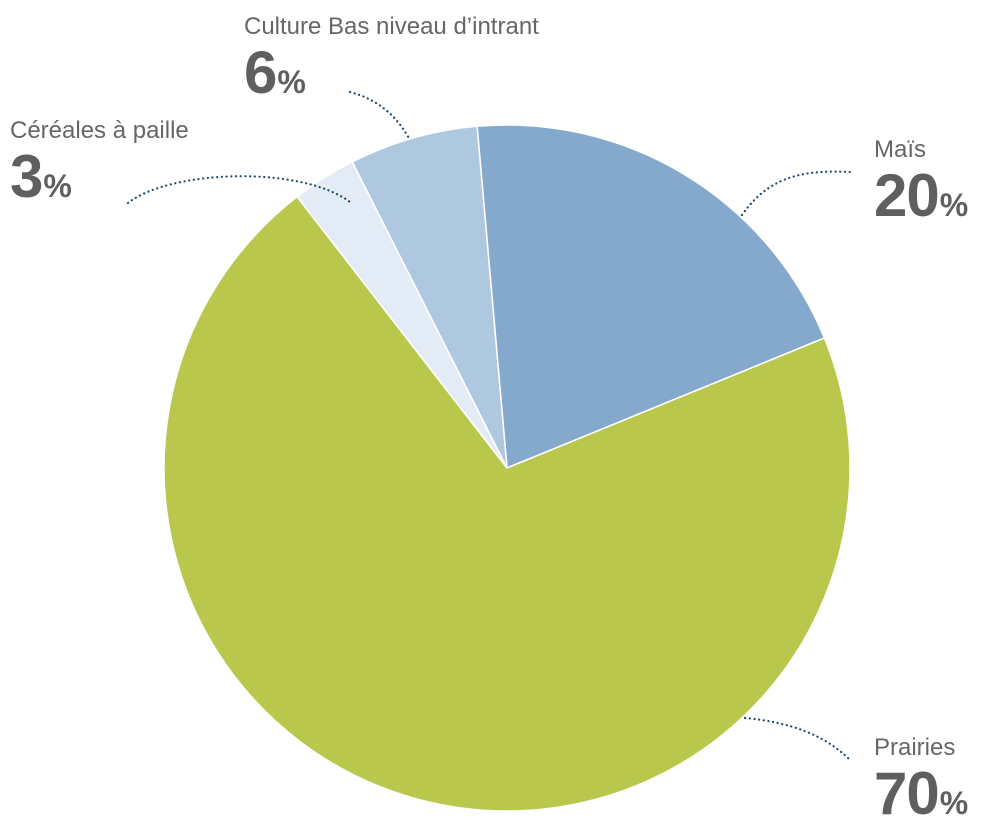 Image resolution: width=992 pixels, height=828 pixels. What do you see at coordinates (239, 190) in the screenshot?
I see `leader-line-cereales` at bounding box center [239, 190].